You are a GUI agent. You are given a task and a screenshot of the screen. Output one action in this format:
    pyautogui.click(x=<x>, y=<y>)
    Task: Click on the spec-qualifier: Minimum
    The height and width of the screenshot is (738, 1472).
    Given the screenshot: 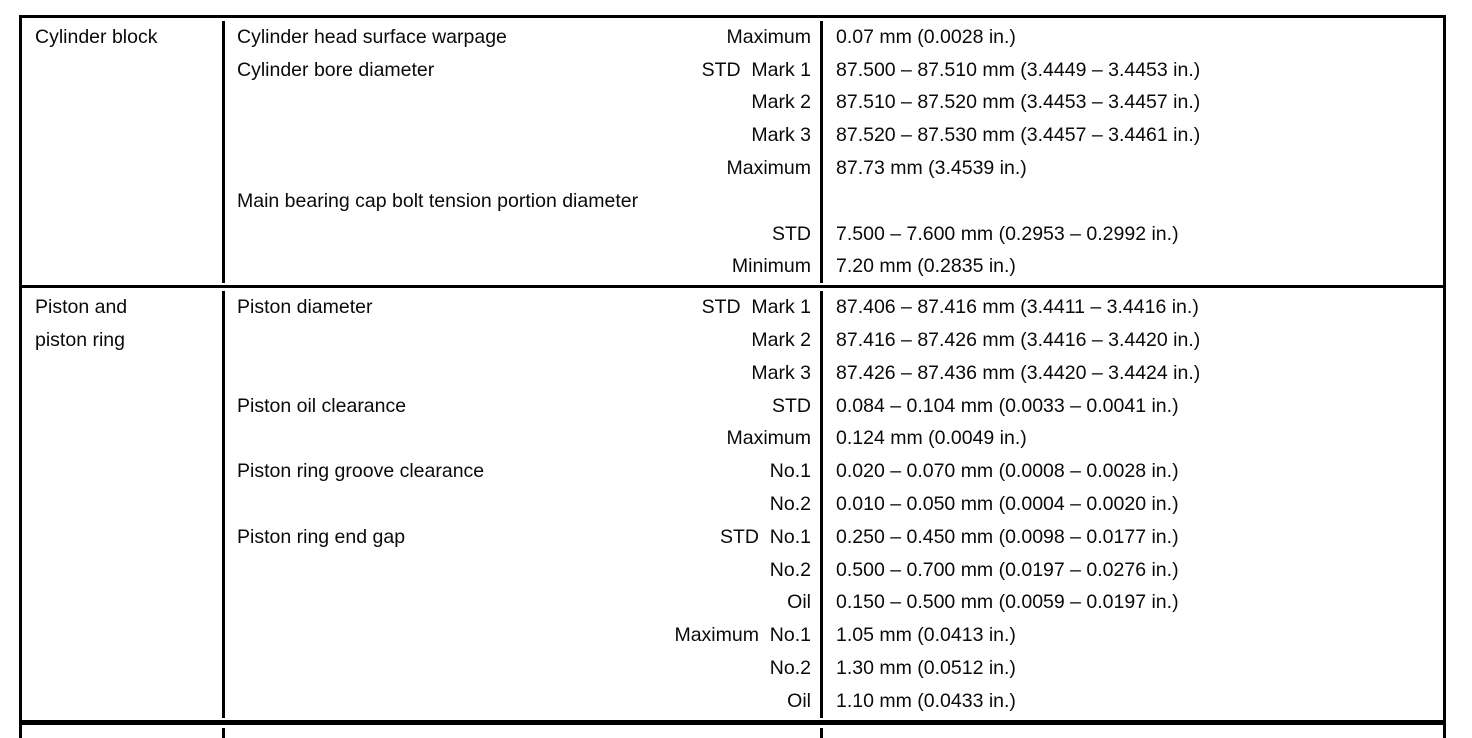 What is the action you would take?
    pyautogui.click(x=771, y=266)
    